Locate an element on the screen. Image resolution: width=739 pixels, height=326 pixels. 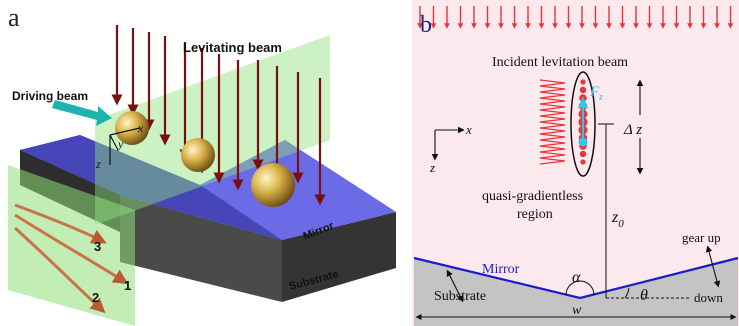
panel-b-letter: b is located at coordinates (426, 25).